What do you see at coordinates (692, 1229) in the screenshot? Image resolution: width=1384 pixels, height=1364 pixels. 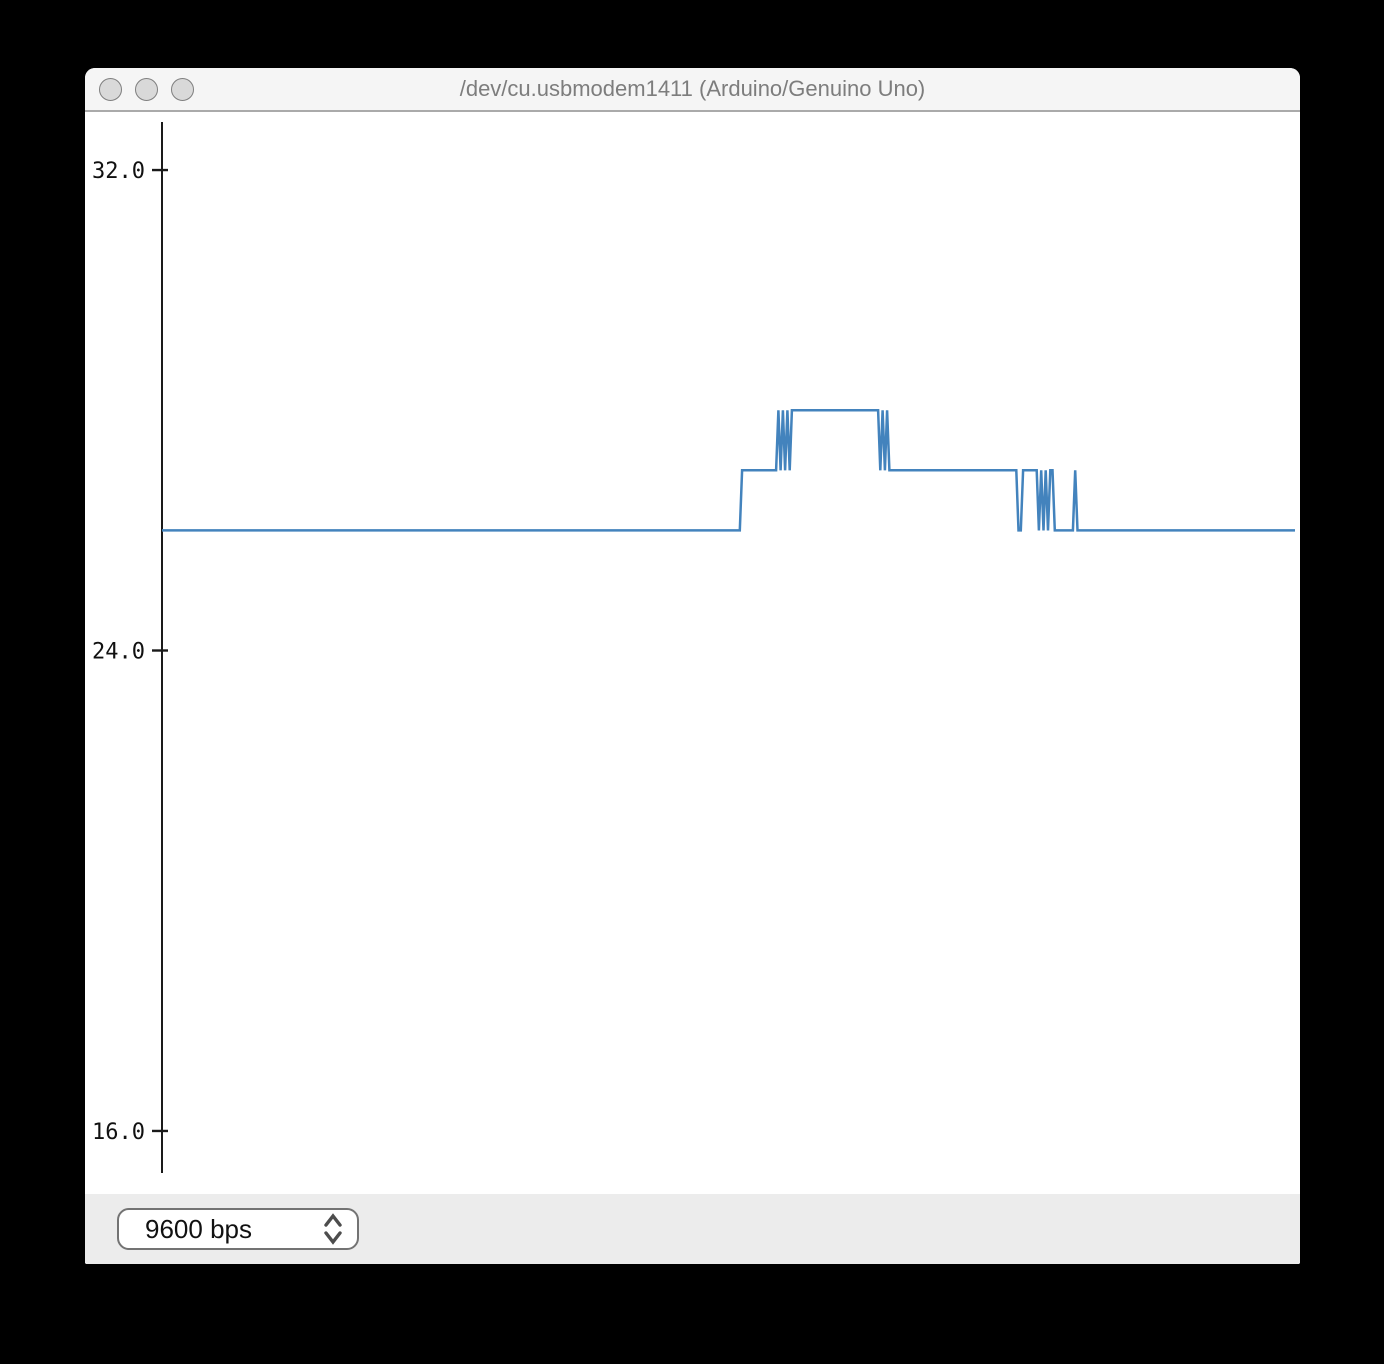 I see `statusbar: 9600 bps` at bounding box center [692, 1229].